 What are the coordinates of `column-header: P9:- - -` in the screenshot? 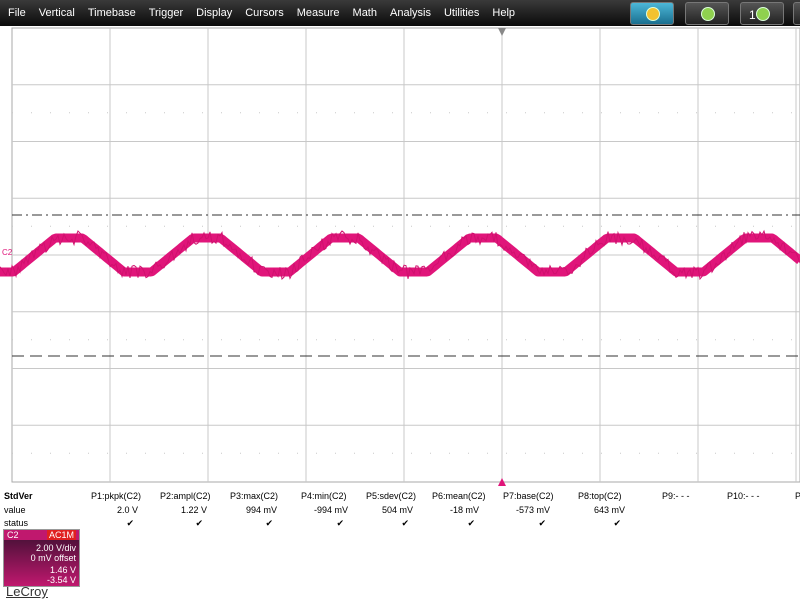 It's located at (676, 496).